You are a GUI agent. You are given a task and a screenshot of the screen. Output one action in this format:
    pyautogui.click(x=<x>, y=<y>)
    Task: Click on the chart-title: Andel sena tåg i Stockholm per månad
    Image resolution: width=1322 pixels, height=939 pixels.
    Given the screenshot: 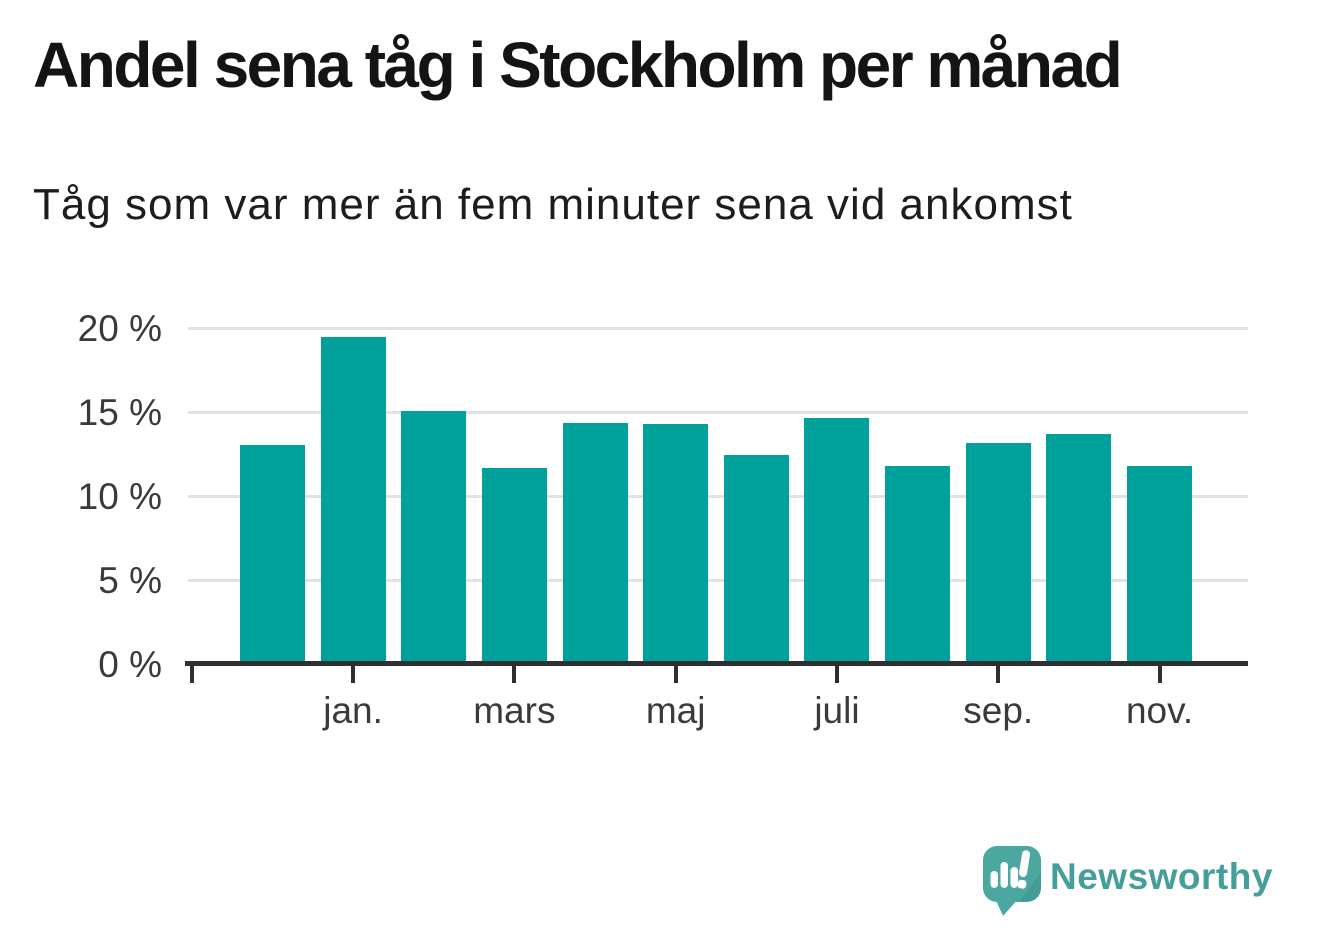 What is the action you would take?
    pyautogui.click(x=578, y=65)
    